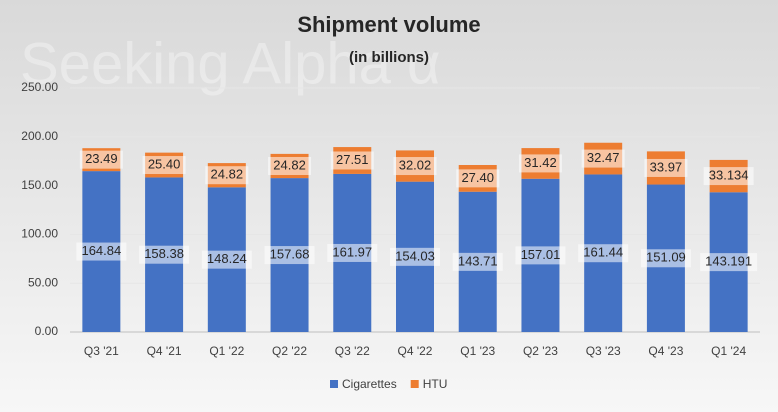 The width and height of the screenshot is (778, 412). I want to click on value-label: 27.40, so click(477, 177).